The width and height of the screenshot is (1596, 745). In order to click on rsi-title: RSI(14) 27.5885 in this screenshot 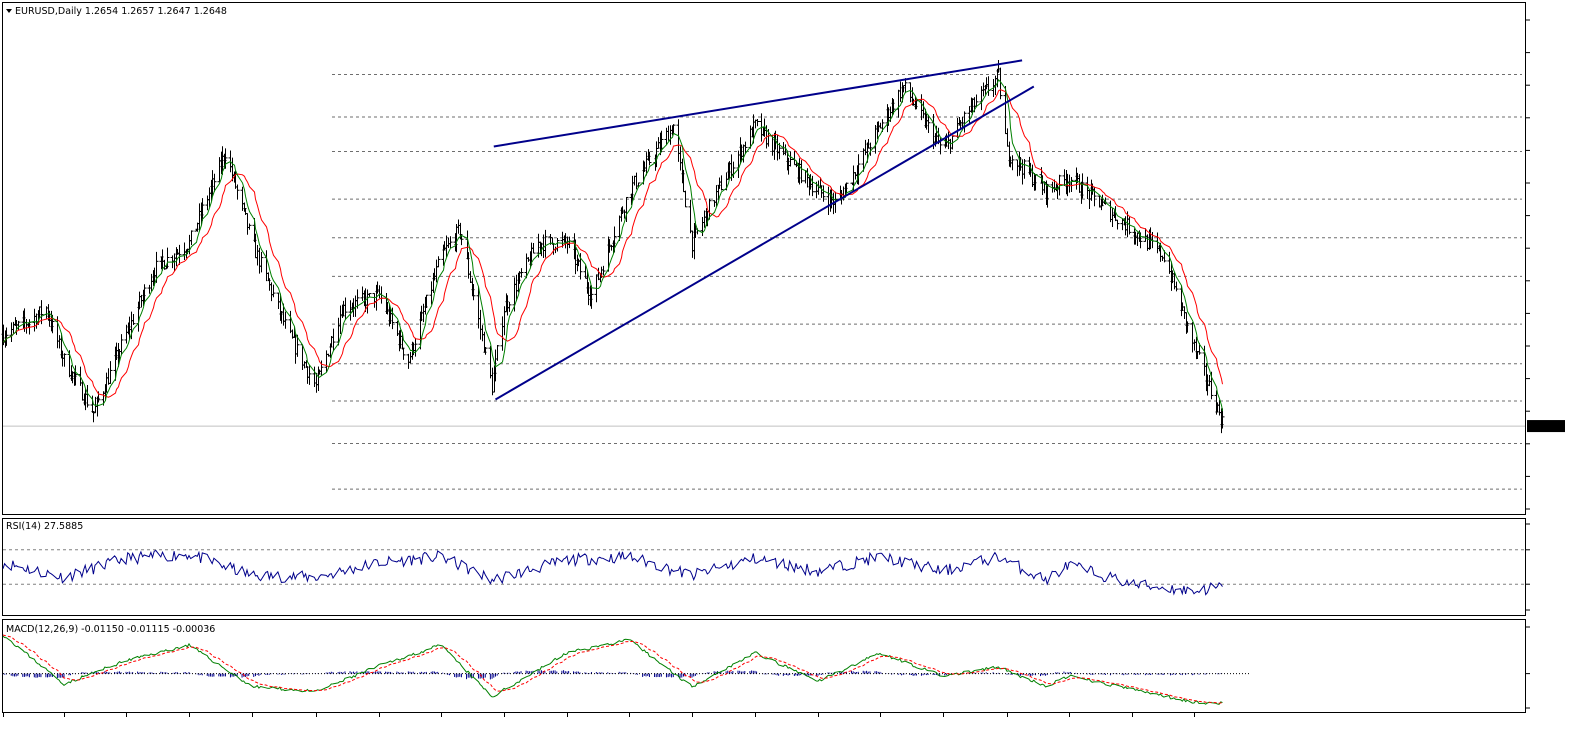, I will do `click(44, 526)`.